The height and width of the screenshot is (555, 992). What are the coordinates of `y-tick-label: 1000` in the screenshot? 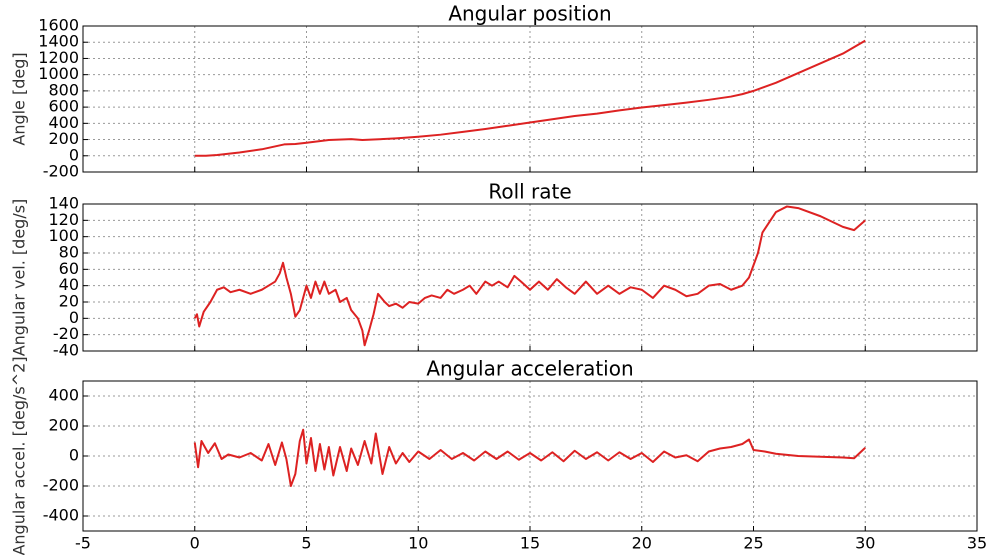 It's located at (58, 73).